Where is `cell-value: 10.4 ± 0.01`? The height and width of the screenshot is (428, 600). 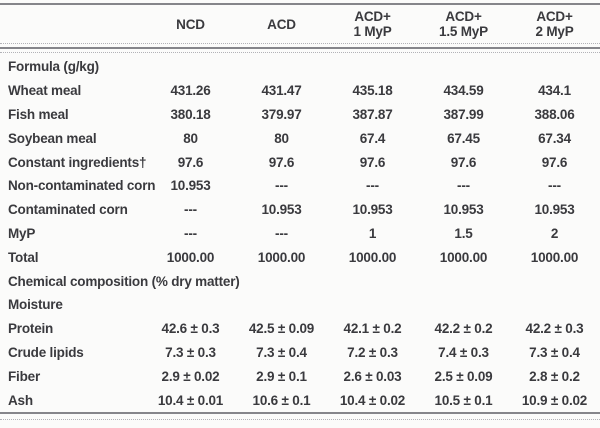 cell-value: 10.4 ± 0.01 is located at coordinates (190, 400).